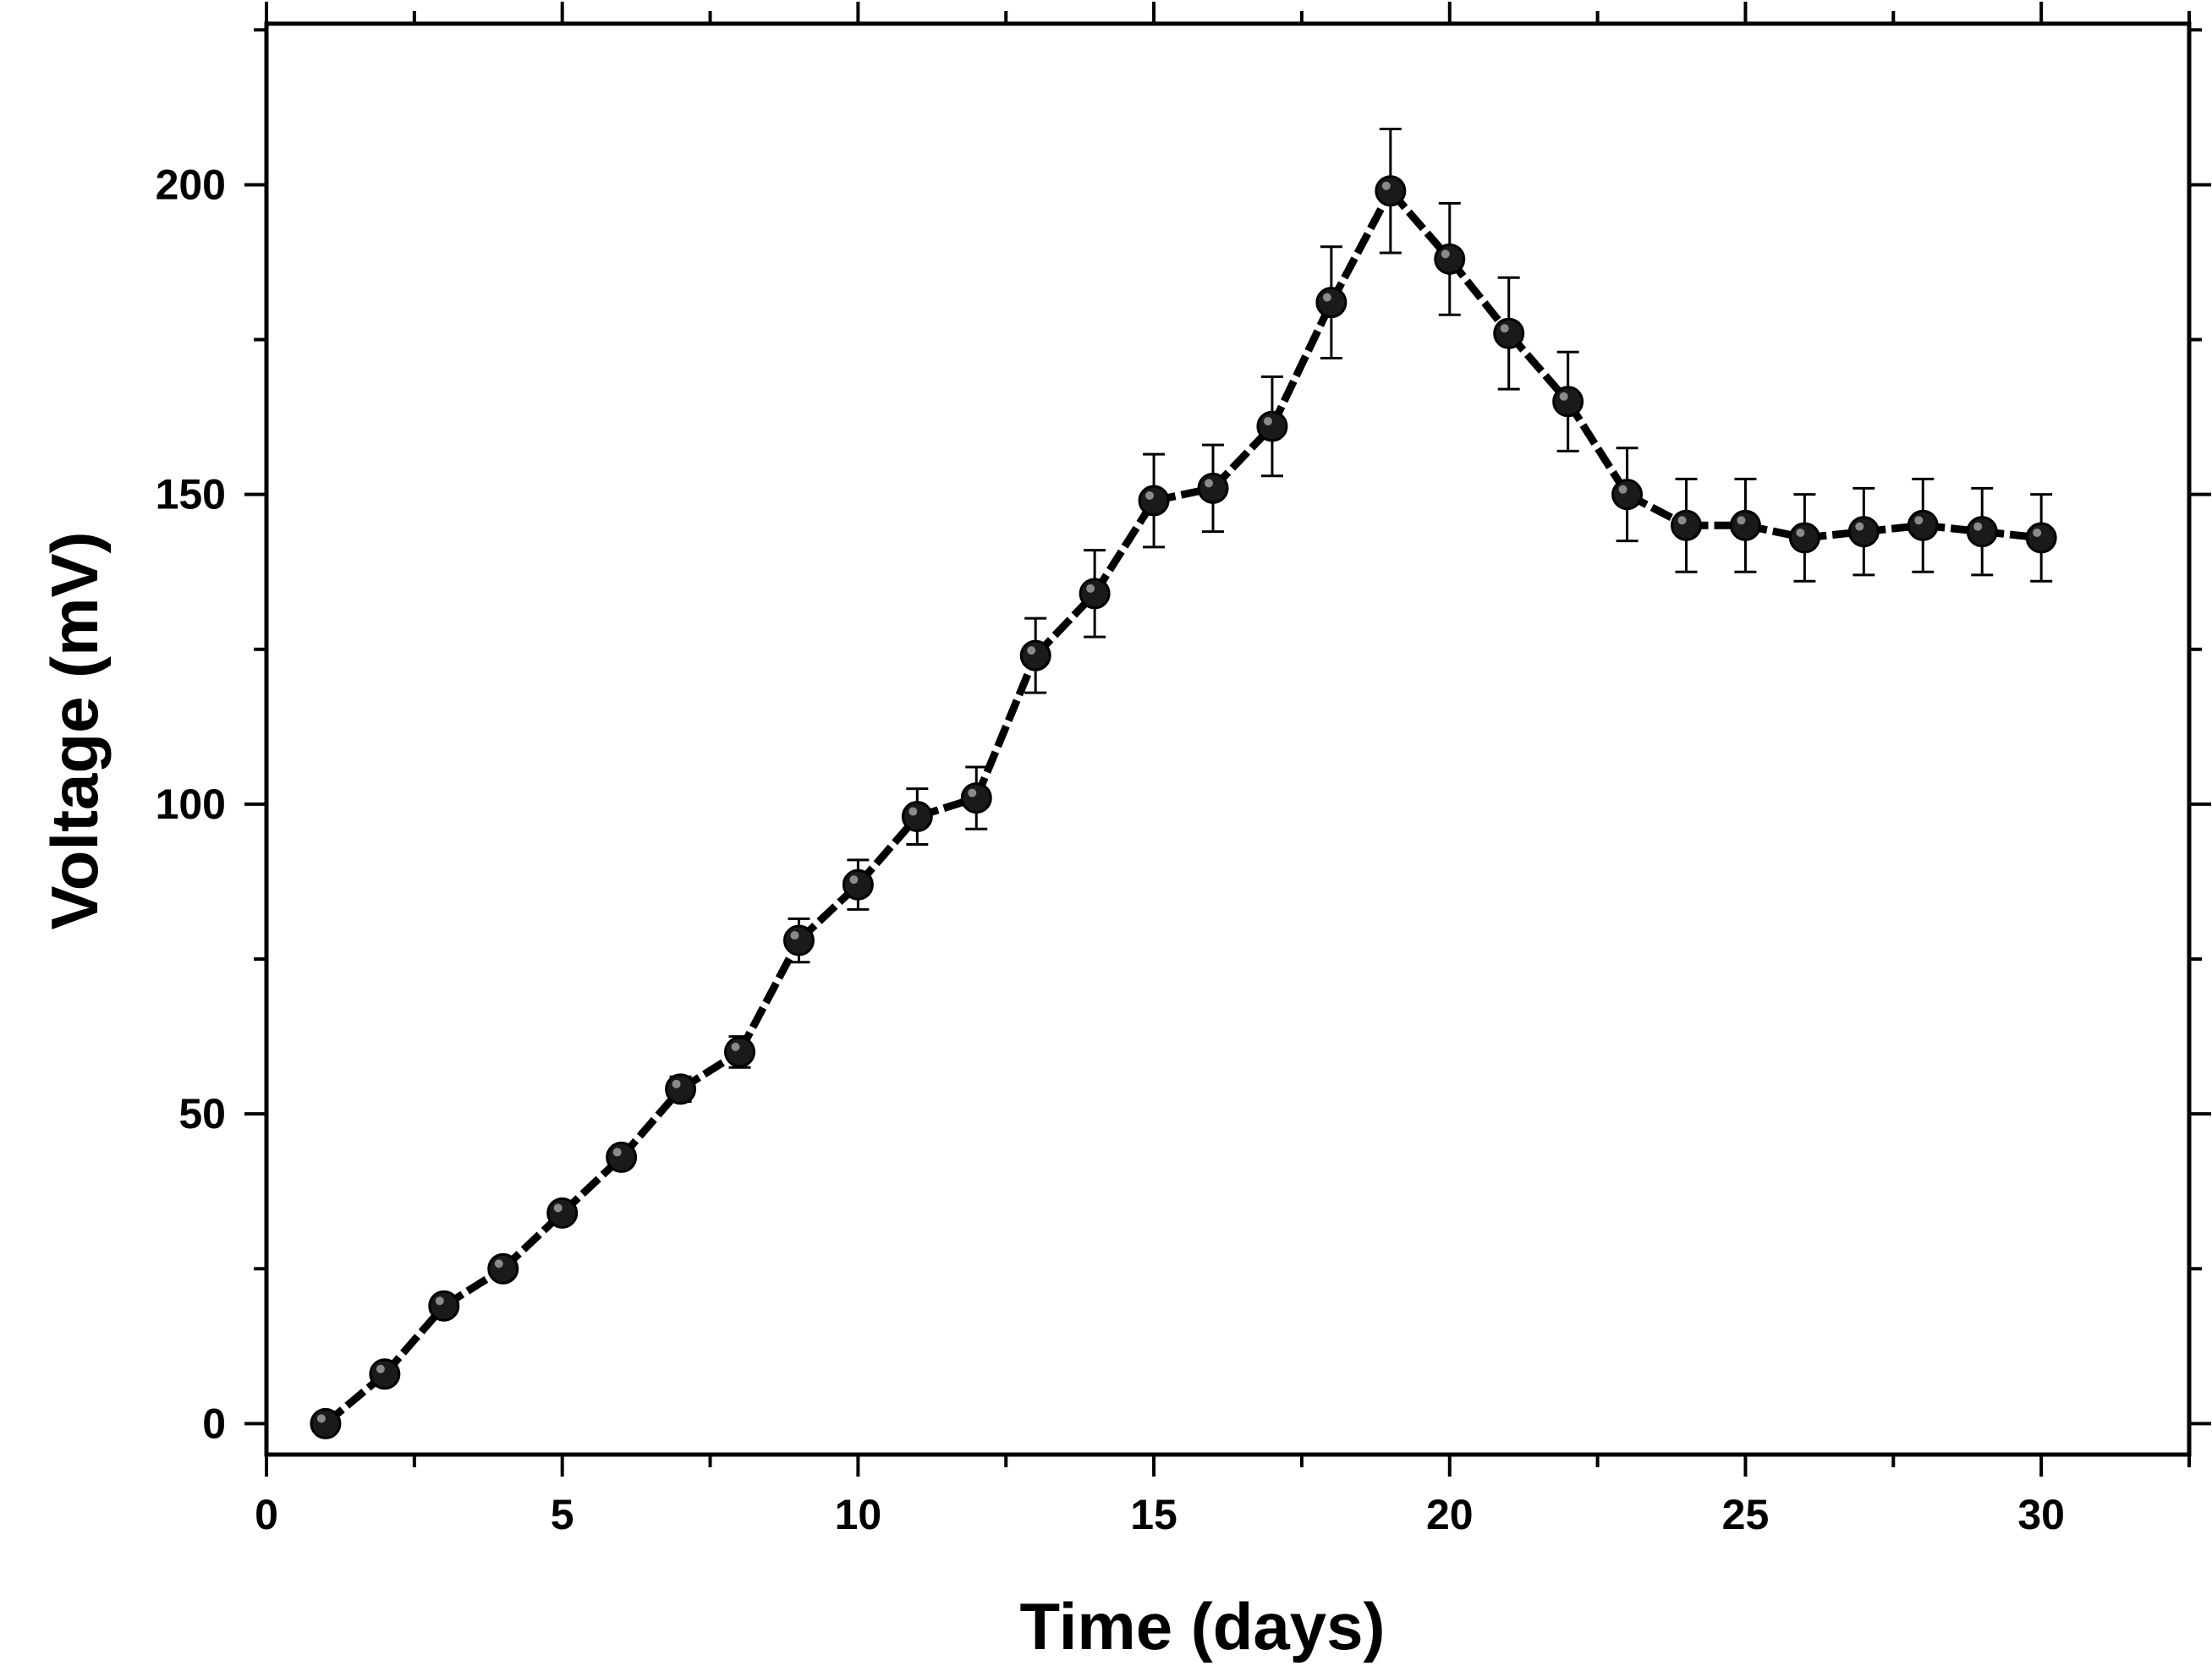 The height and width of the screenshot is (1677, 2212). What do you see at coordinates (214, 1424) in the screenshot?
I see `y-tick-label: 0` at bounding box center [214, 1424].